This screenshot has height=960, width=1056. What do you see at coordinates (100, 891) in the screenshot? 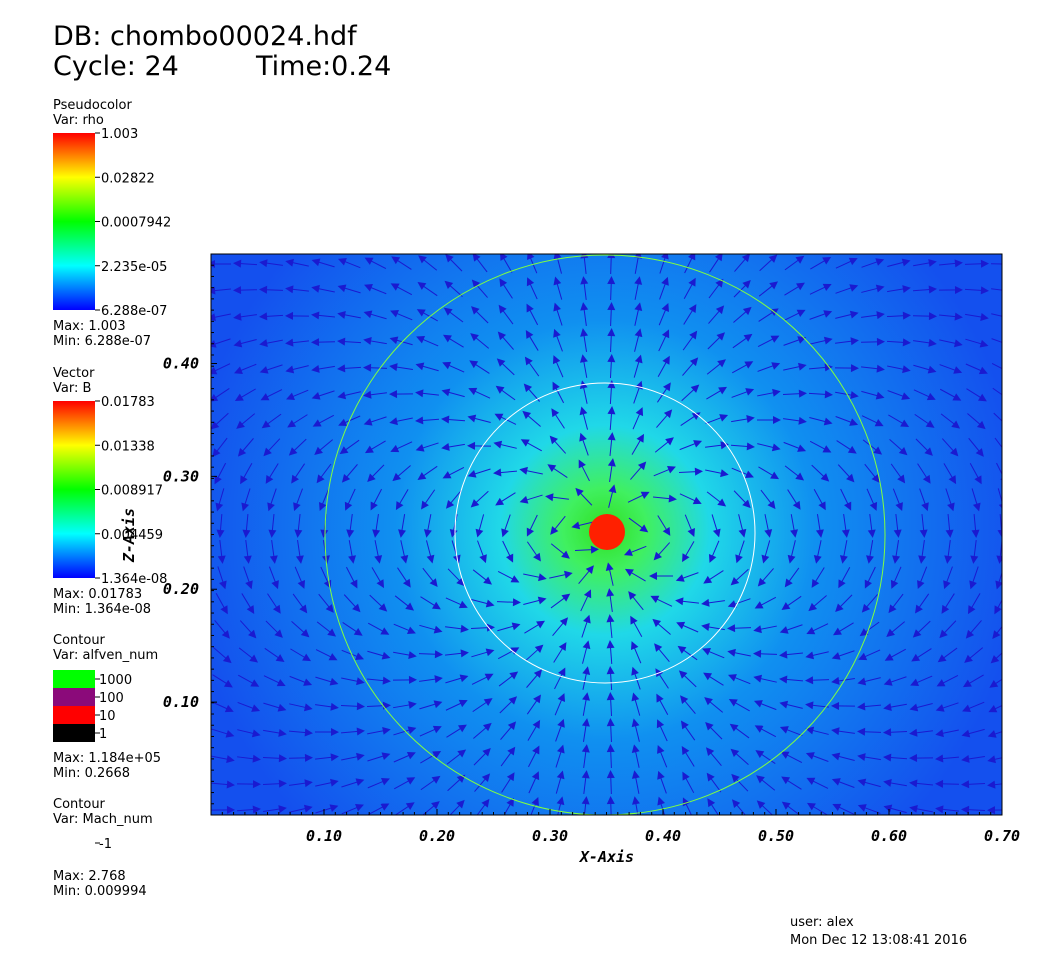
I see `legend-min: Min: 0.009994` at bounding box center [100, 891].